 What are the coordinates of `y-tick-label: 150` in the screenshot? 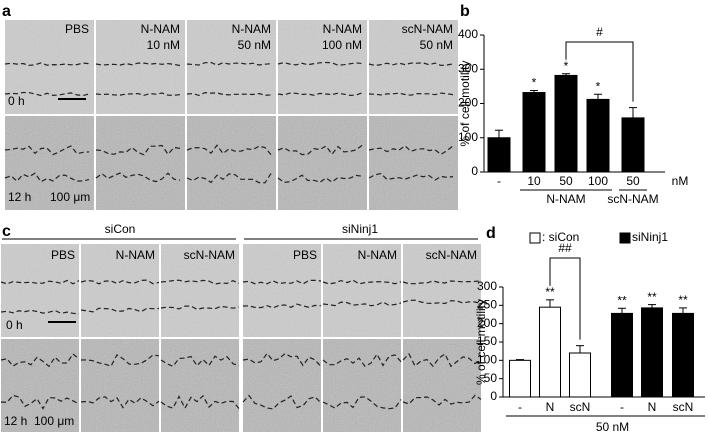 It's located at (487, 341).